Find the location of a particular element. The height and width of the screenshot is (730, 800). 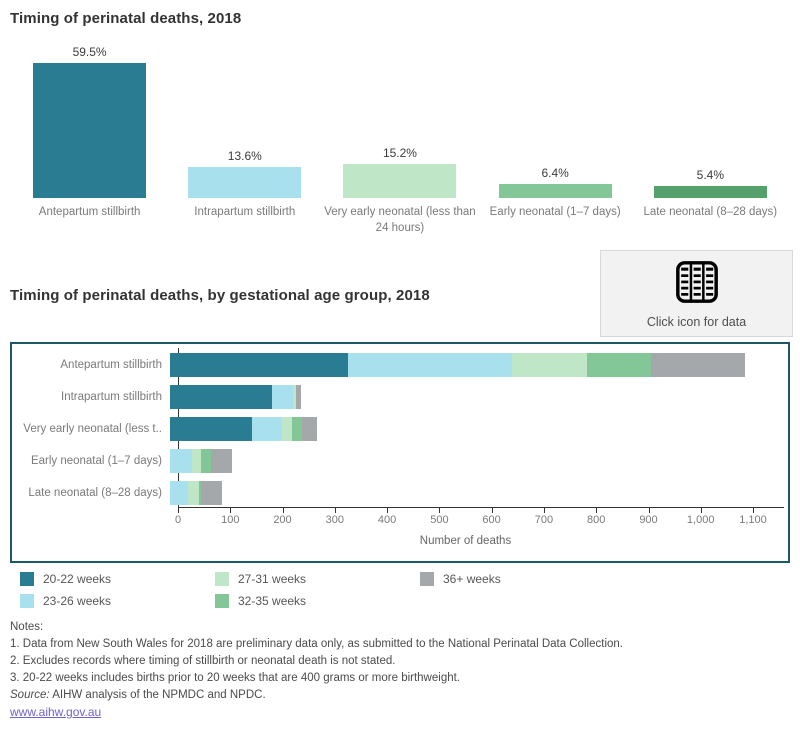

table-icon is located at coordinates (697, 284).